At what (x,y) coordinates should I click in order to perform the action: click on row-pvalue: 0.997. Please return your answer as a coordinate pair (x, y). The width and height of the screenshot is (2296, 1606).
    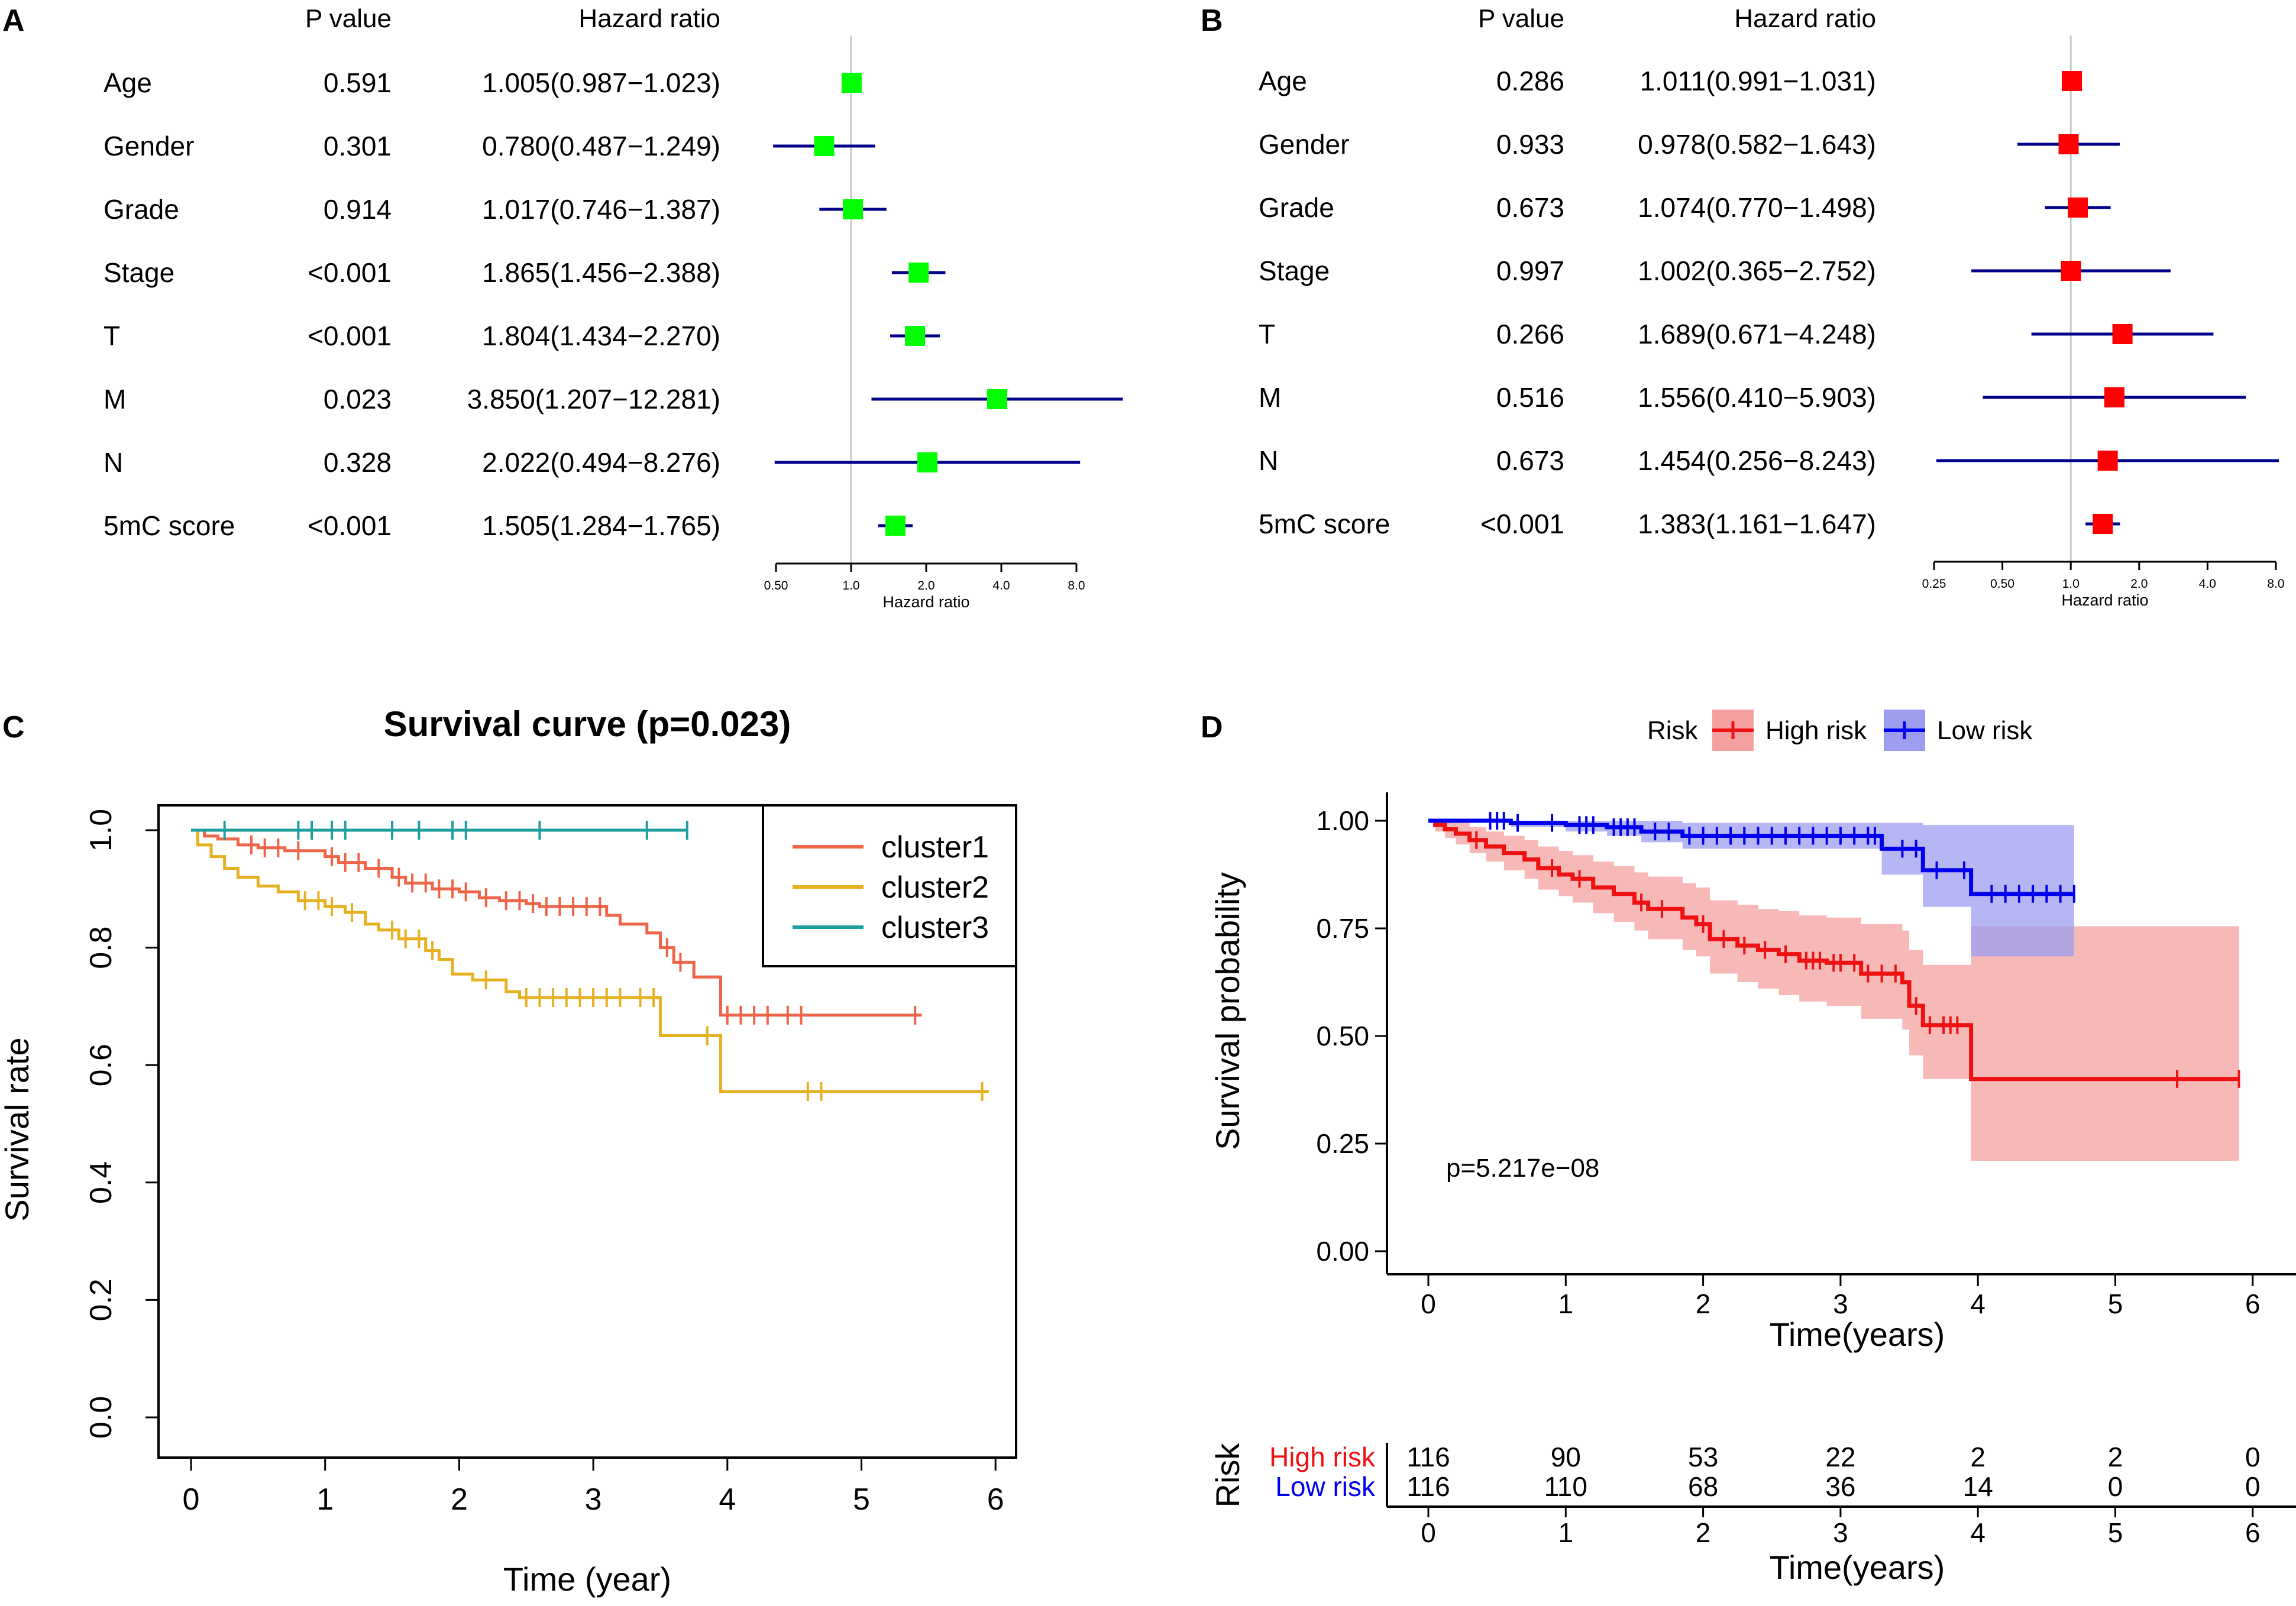
    Looking at the image, I should click on (1530, 270).